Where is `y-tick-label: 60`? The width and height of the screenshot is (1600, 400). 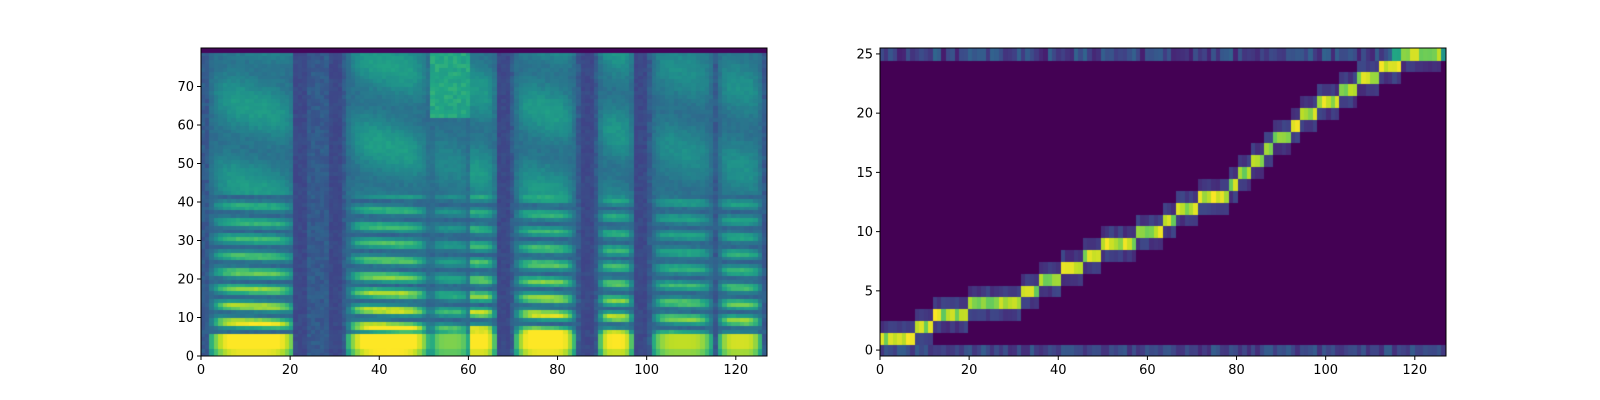 y-tick-label: 60 is located at coordinates (185, 126).